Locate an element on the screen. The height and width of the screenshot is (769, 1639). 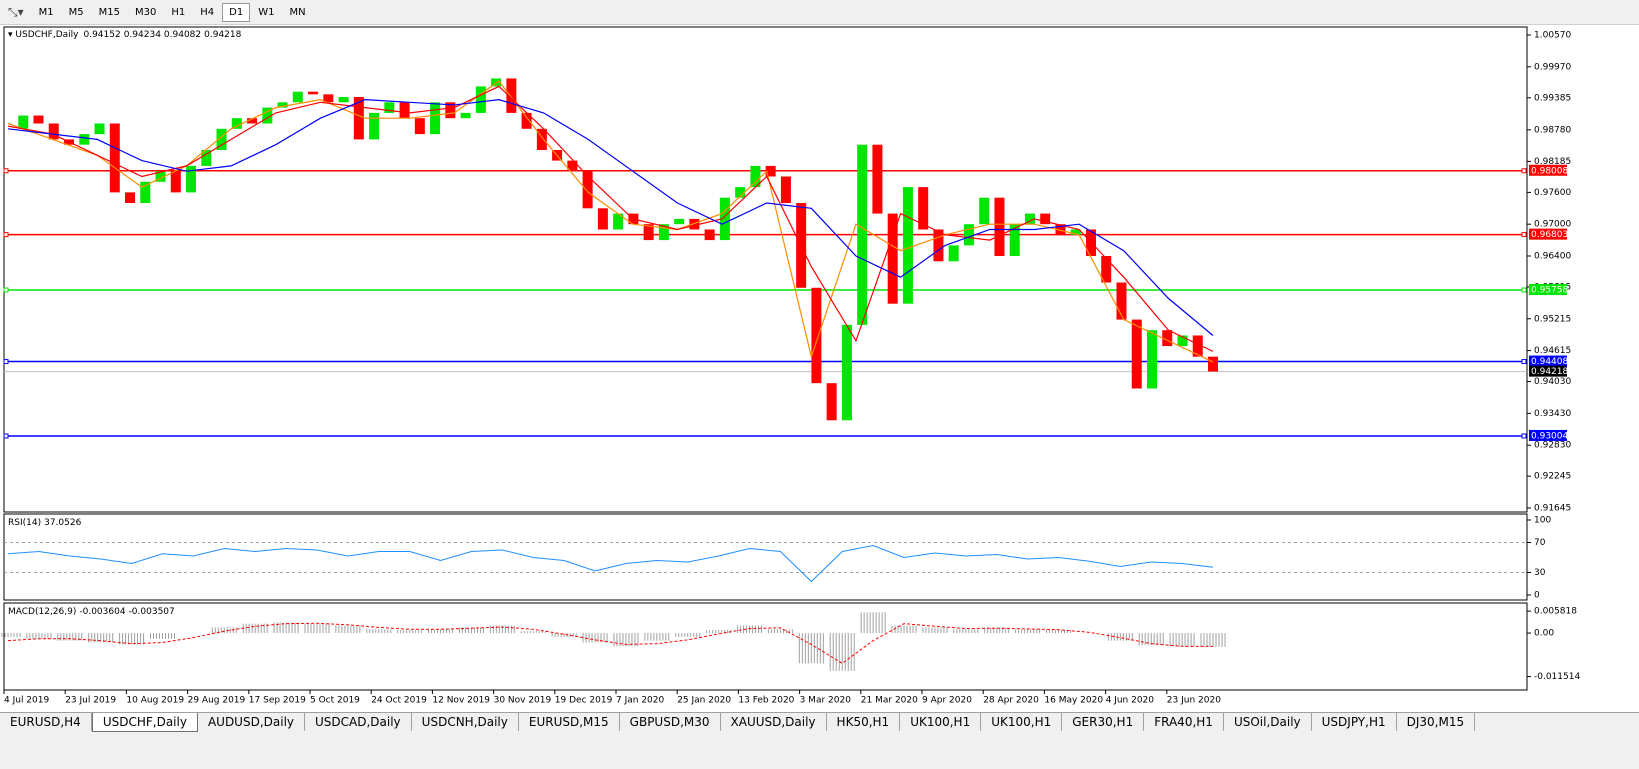
macd-header: MACD(12,26,9) -0.003604 -0.003507 is located at coordinates (91, 612).